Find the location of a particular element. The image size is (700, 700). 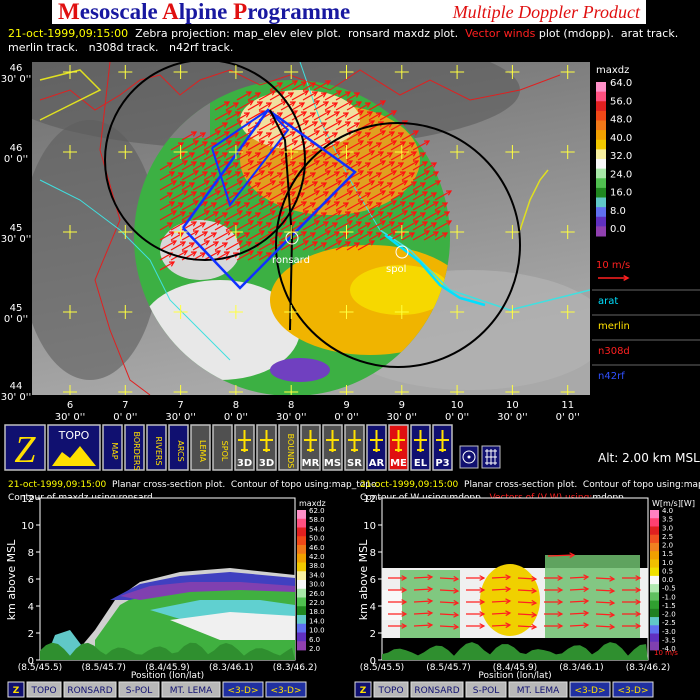

toolbar-button: Z is located at coordinates (25, 447).